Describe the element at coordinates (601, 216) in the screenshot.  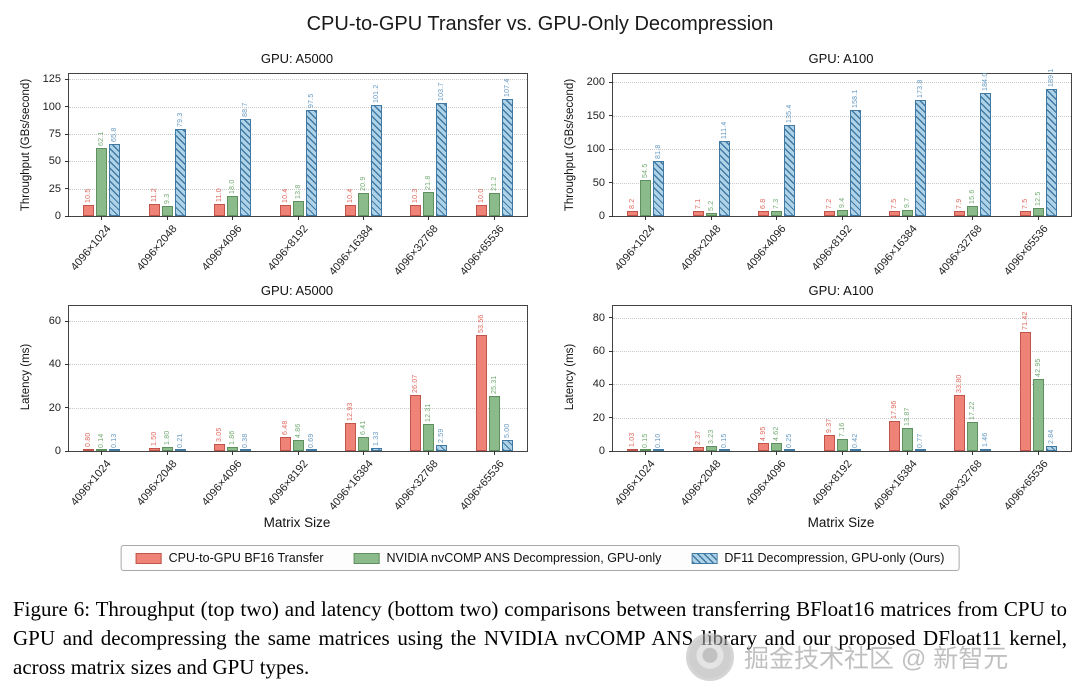
I see `y-tick-label: 0` at that location.